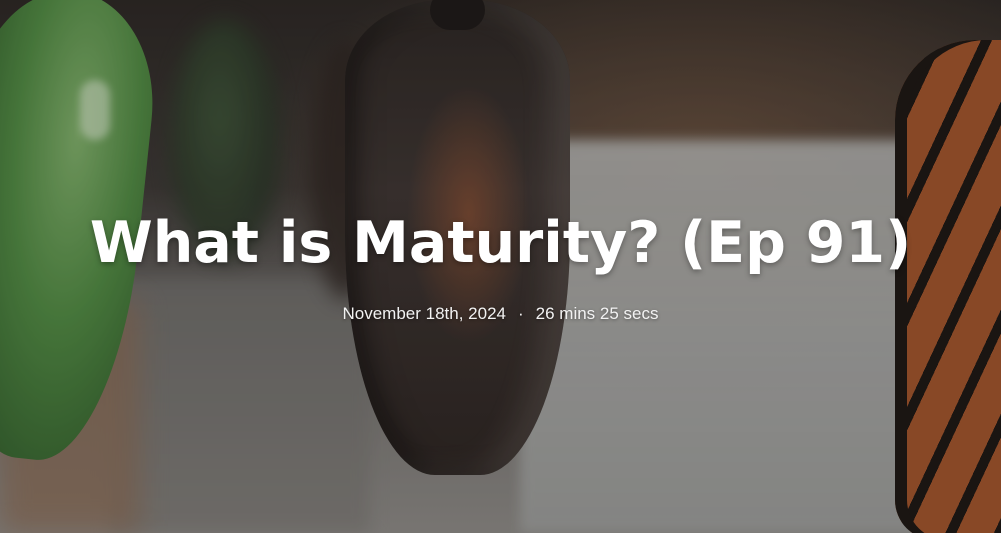 The width and height of the screenshot is (1001, 533). Describe the element at coordinates (457, 15) in the screenshot. I see `chrysalis-stem` at that location.